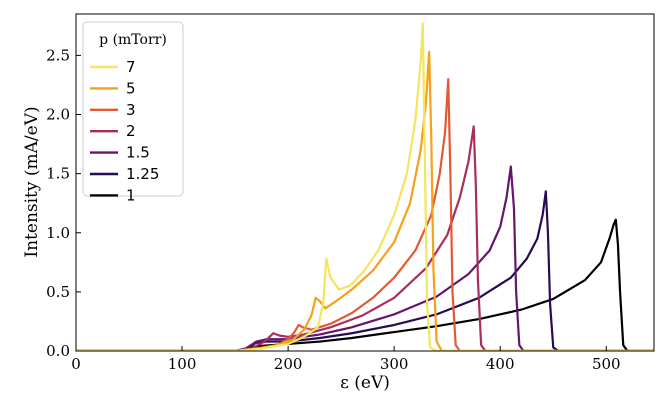 Image resolution: width=672 pixels, height=416 pixels. Describe the element at coordinates (142, 174) in the screenshot. I see `legend-label-1-25: 1.25` at that location.